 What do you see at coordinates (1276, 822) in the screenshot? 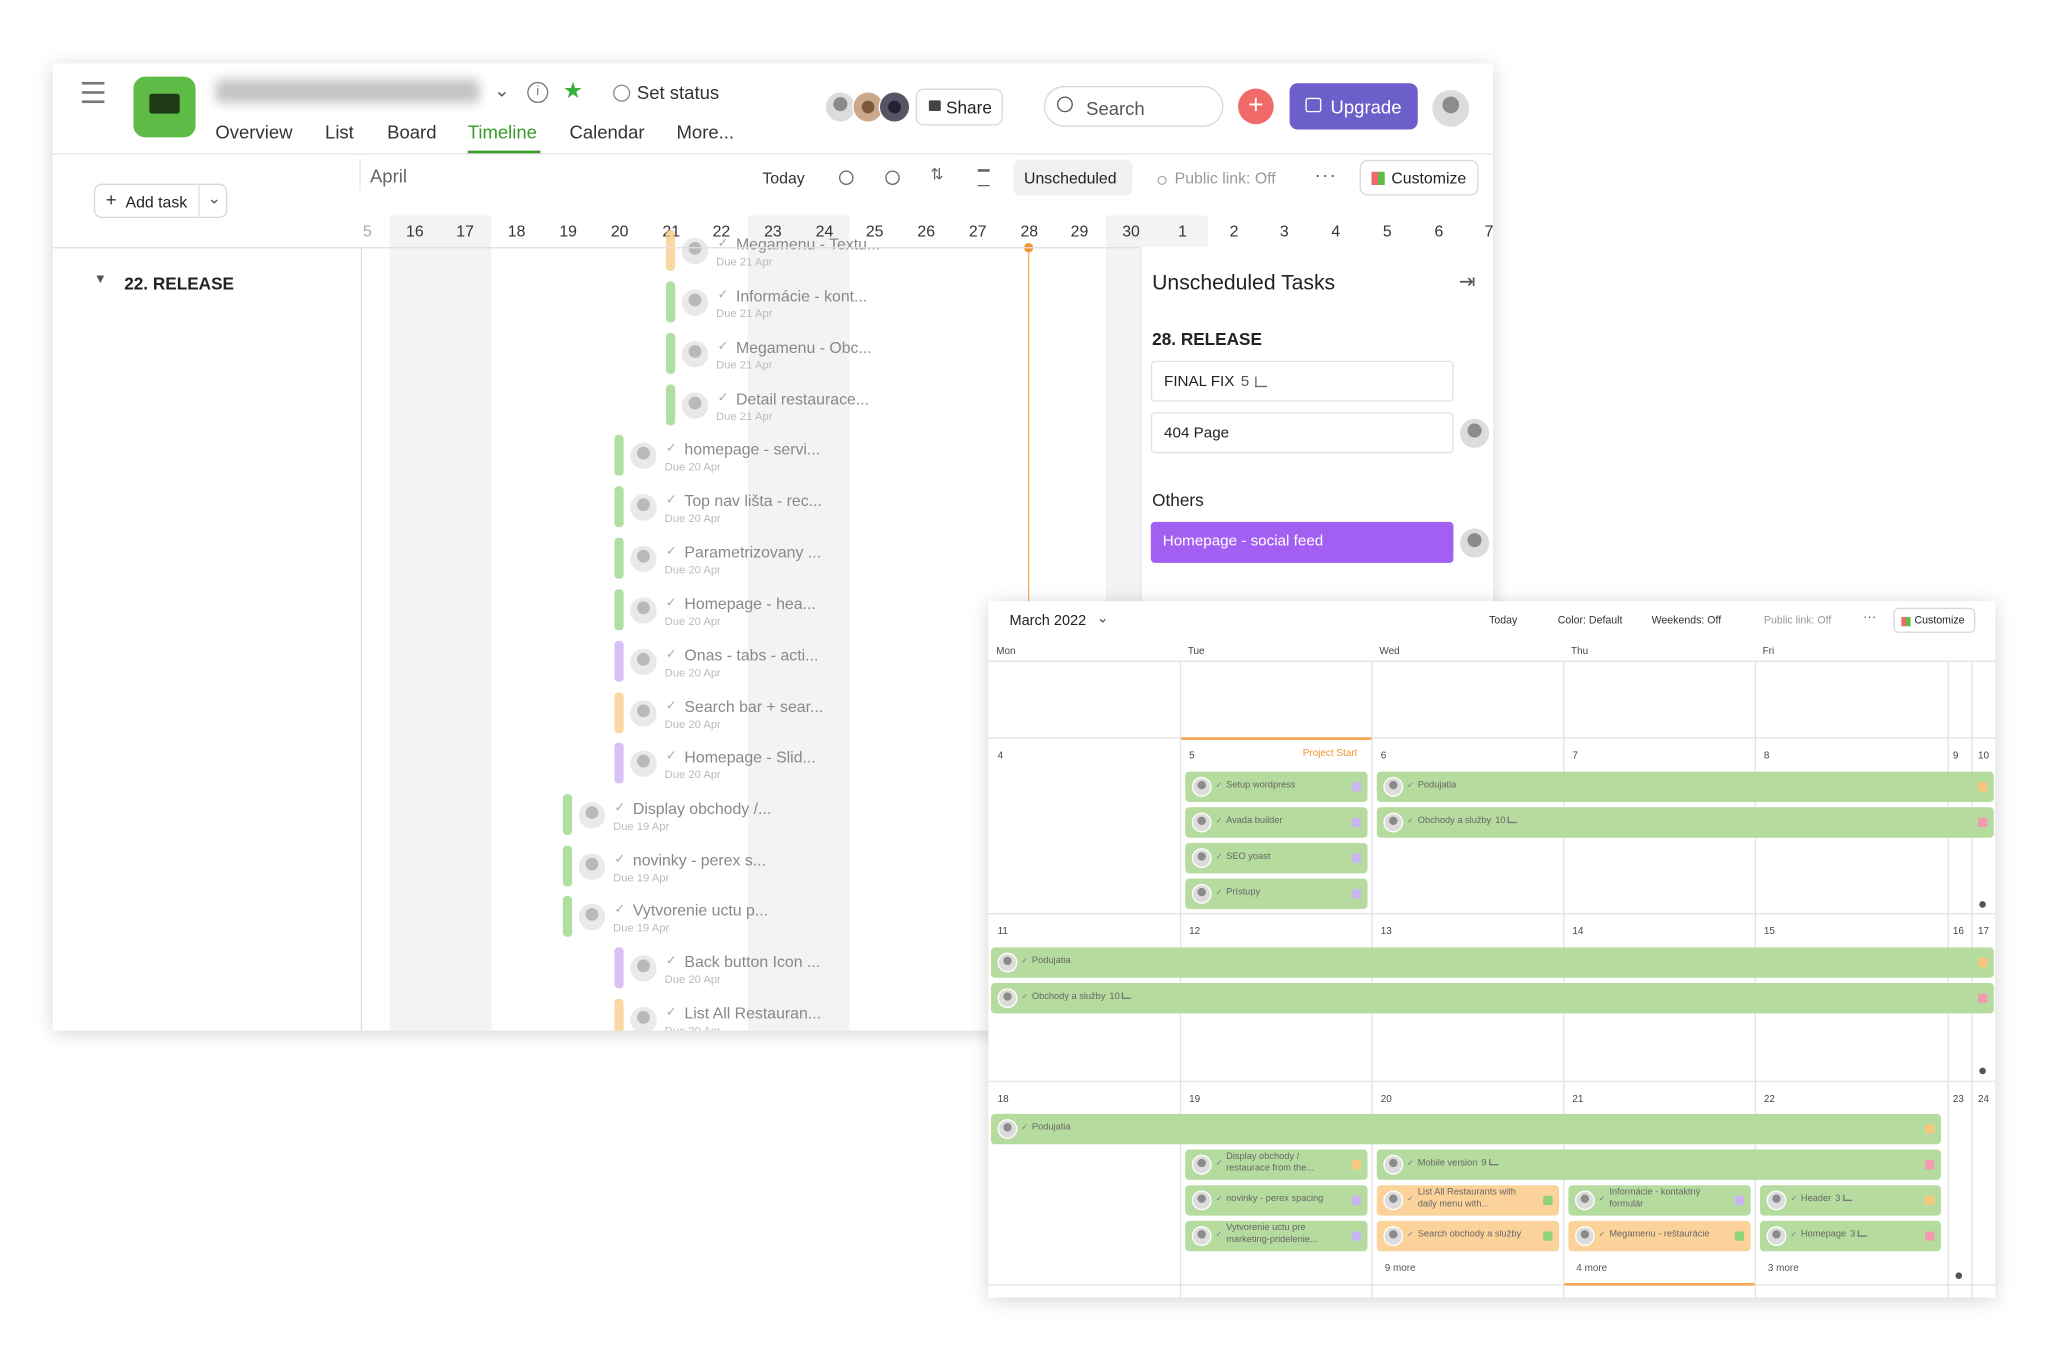
I see `event: ✓ Avada builder` at bounding box center [1276, 822].